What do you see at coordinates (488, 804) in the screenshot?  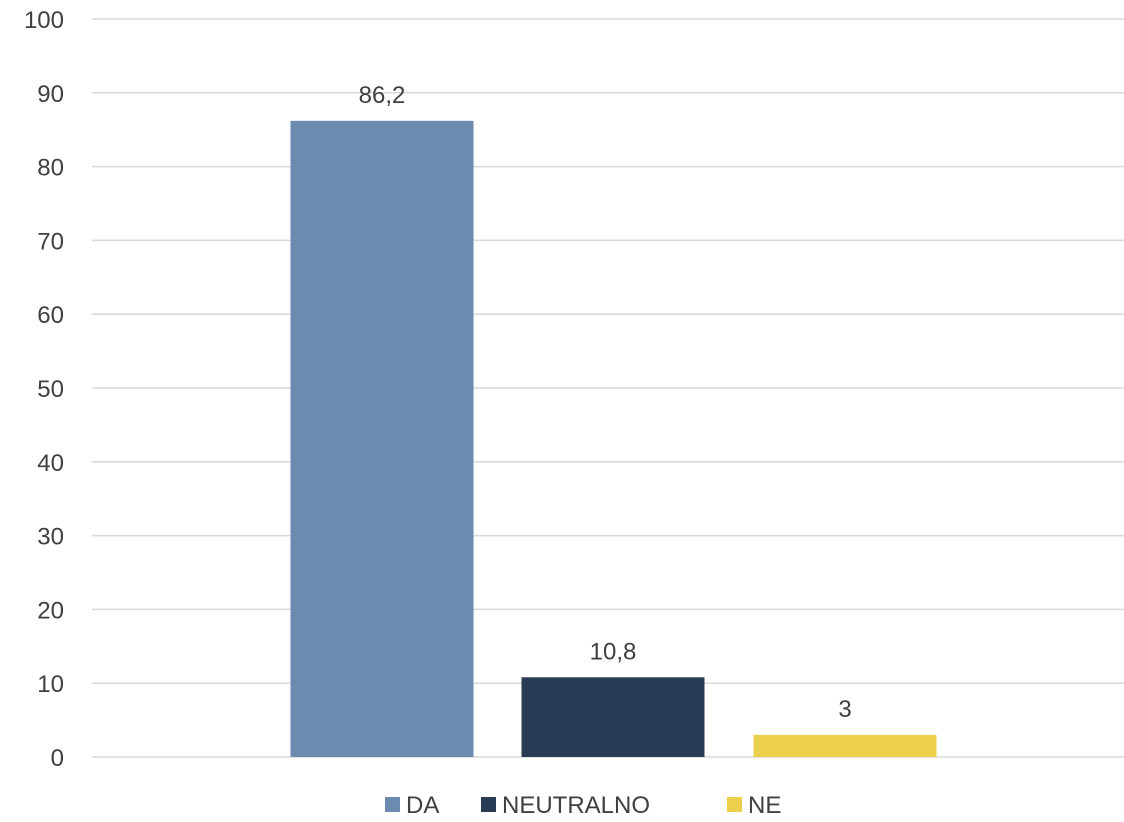 I see `legend-swatch-neutralno` at bounding box center [488, 804].